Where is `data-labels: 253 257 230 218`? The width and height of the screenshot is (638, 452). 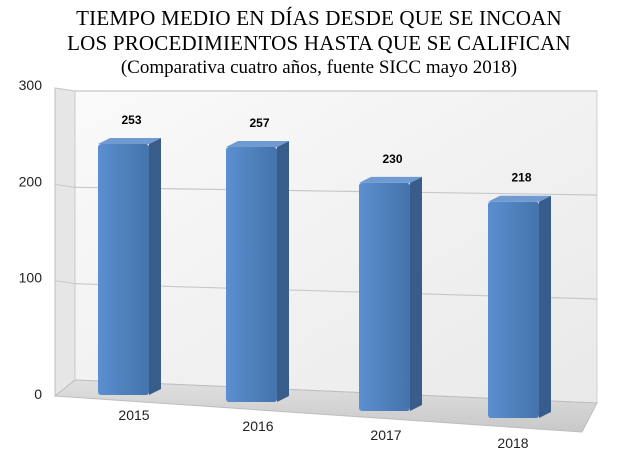 data-labels: 253 257 230 218 is located at coordinates (326, 149).